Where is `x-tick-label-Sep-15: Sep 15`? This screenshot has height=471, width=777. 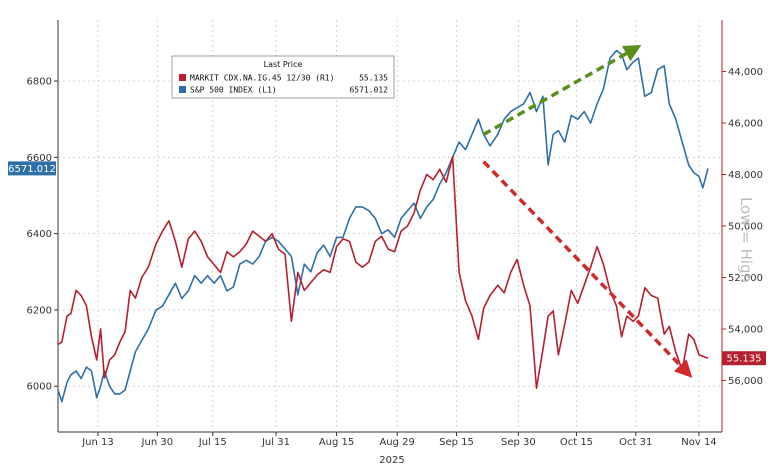 x-tick-label-Sep-15: Sep 15 is located at coordinates (456, 442).